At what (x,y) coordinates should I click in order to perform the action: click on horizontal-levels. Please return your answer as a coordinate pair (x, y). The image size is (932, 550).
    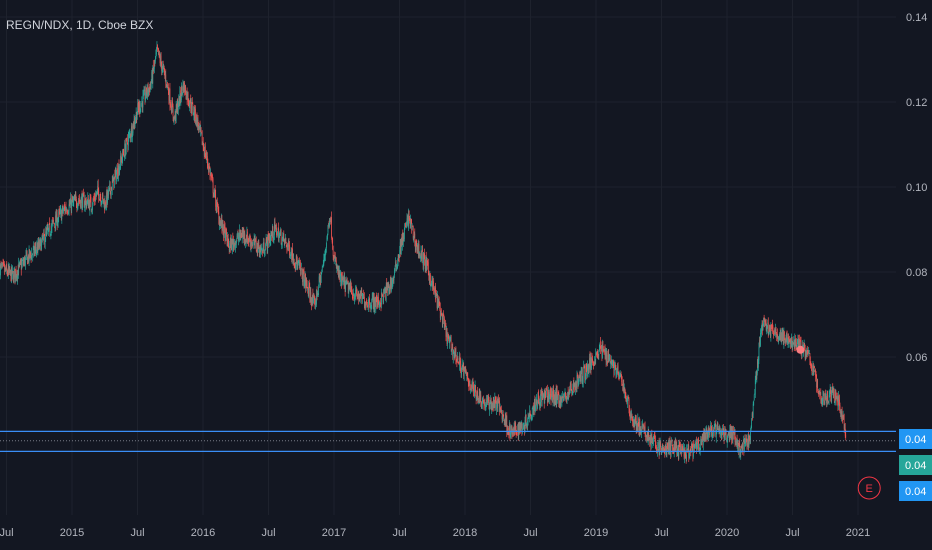
    Looking at the image, I should click on (448, 441).